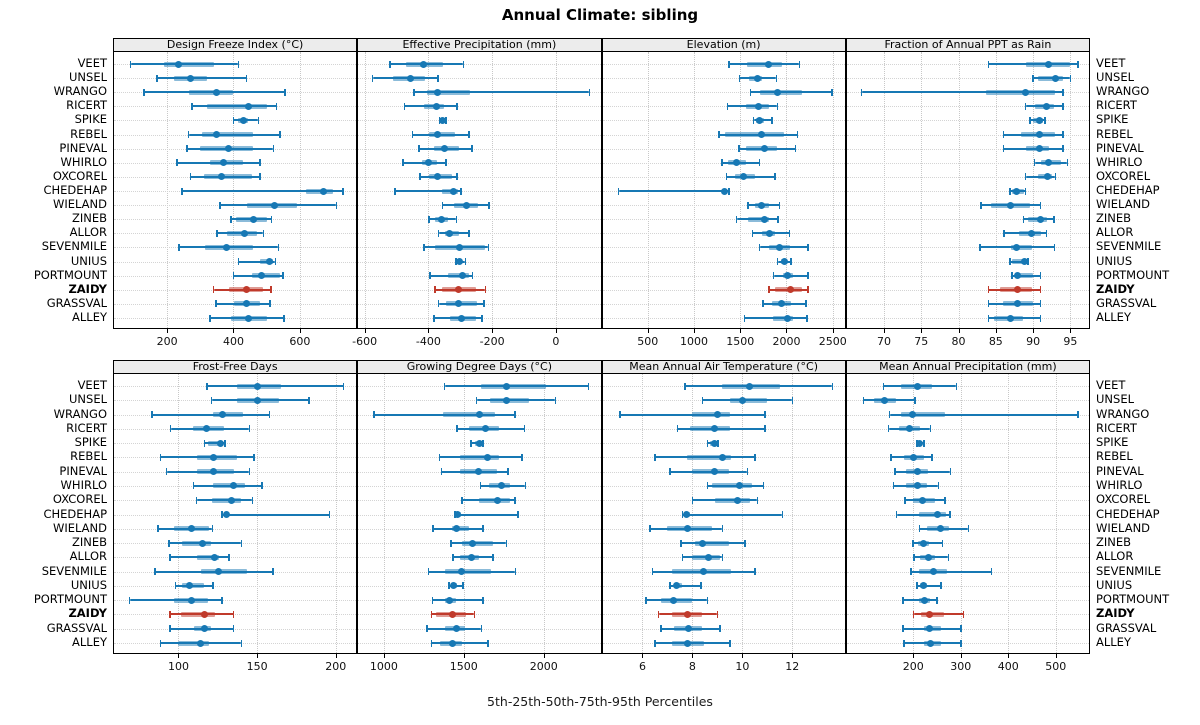 Image resolution: width=1200 pixels, height=725 pixels. What do you see at coordinates (1114, 218) in the screenshot?
I see `station-label-right: ZINEB` at bounding box center [1114, 218].